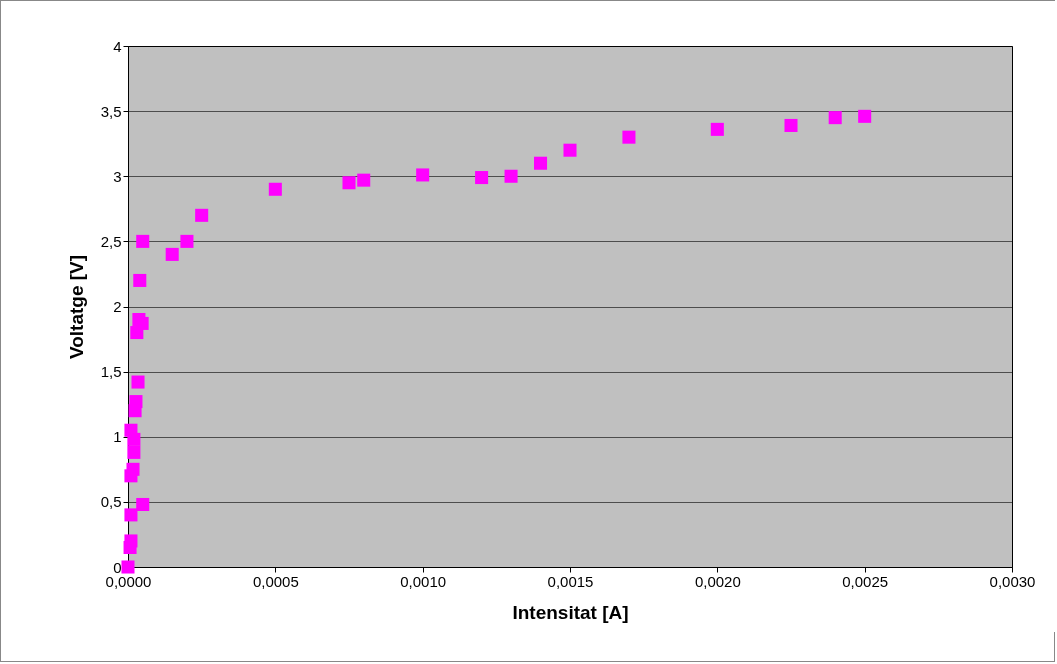  What do you see at coordinates (865, 581) in the screenshot?
I see `x-tick-label: 0,0025` at bounding box center [865, 581].